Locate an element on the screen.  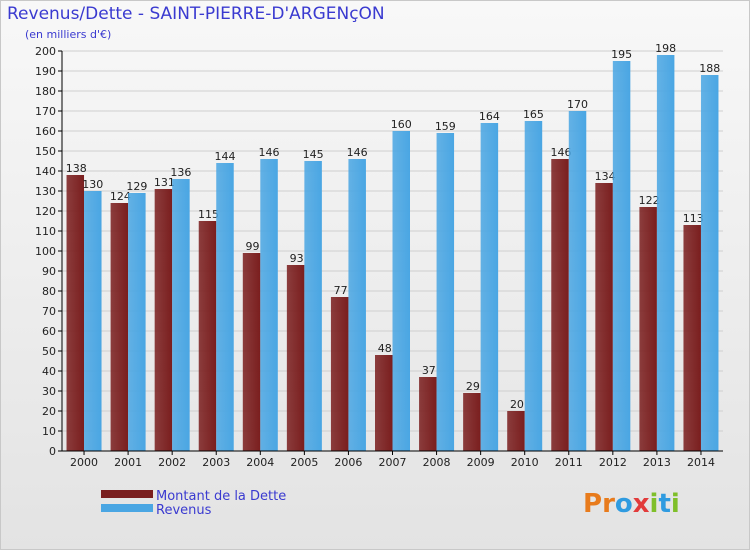
data-label-revenus: 170 is located at coordinates (577, 104).